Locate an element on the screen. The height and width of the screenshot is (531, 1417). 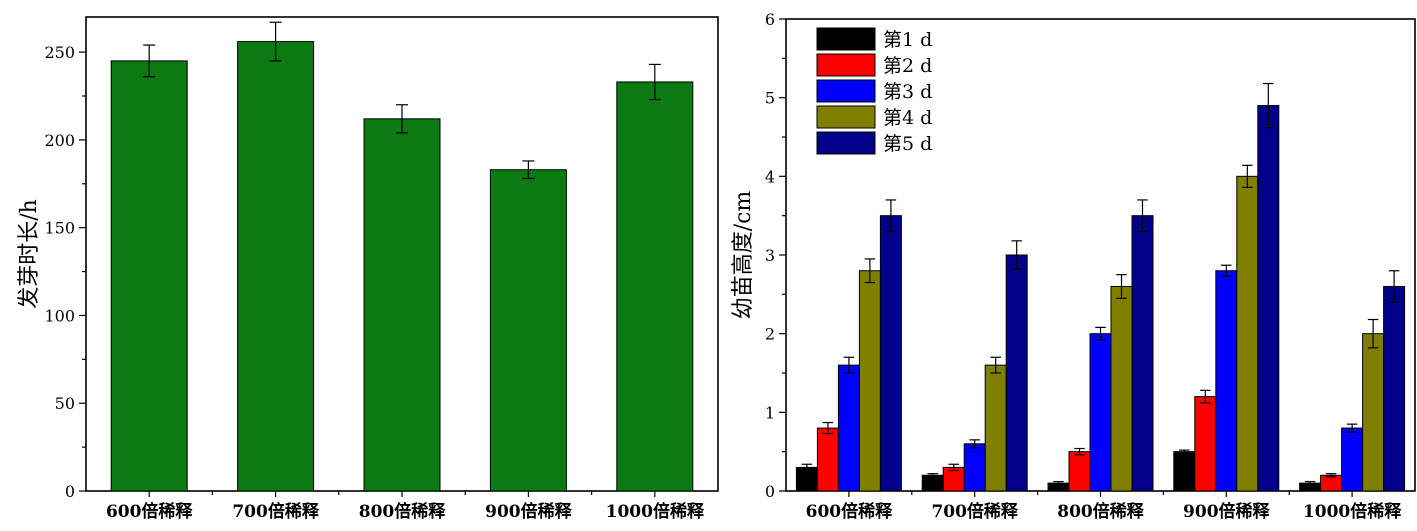
y-tick-label: 150 is located at coordinates (59, 228).